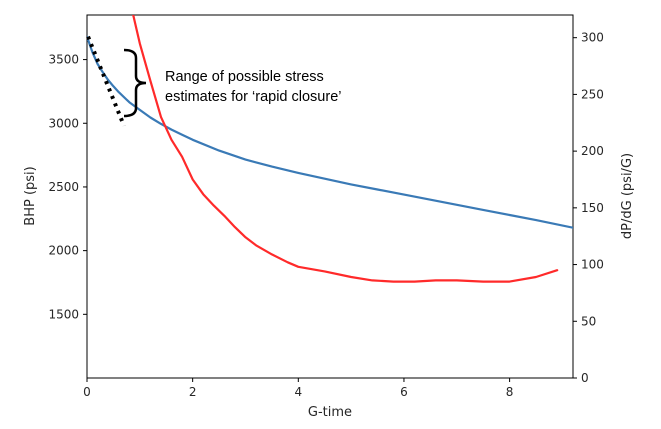 This screenshot has height=429, width=661. I want to click on right-y-axis-title: dP/dG (psi/G), so click(627, 196).